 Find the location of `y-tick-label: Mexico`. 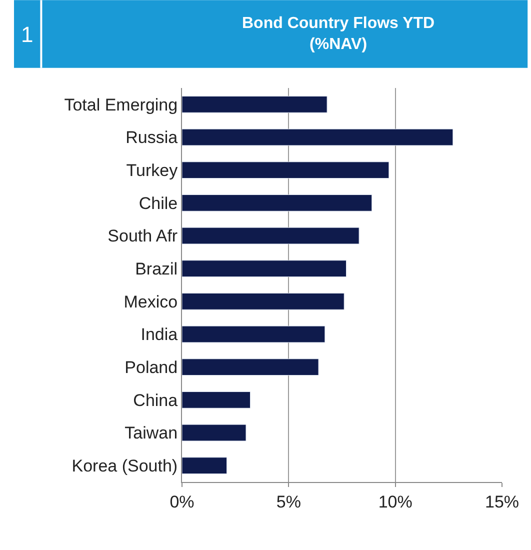

y-tick-label: Mexico is located at coordinates (151, 302).